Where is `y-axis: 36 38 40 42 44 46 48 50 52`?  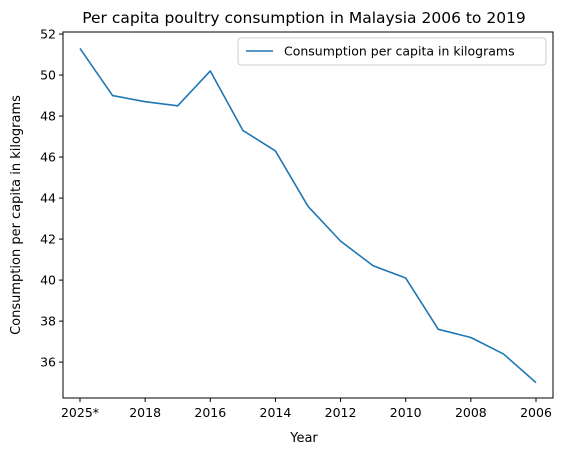 y-axis: 36 38 40 42 44 46 48 50 52 is located at coordinates (51, 198).